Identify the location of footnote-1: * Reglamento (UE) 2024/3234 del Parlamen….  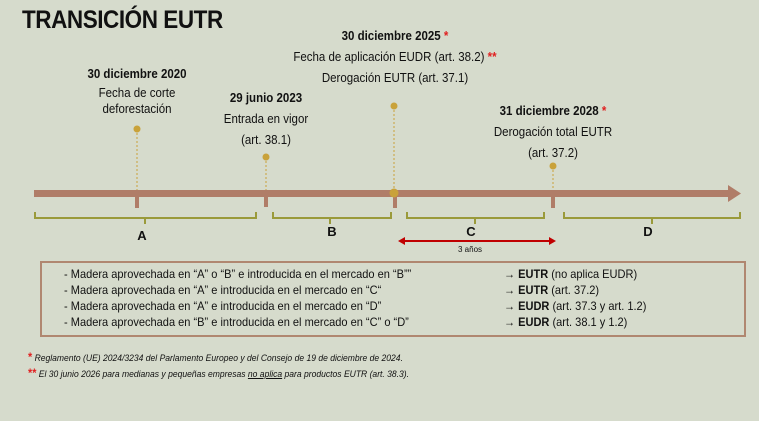
(215, 357).